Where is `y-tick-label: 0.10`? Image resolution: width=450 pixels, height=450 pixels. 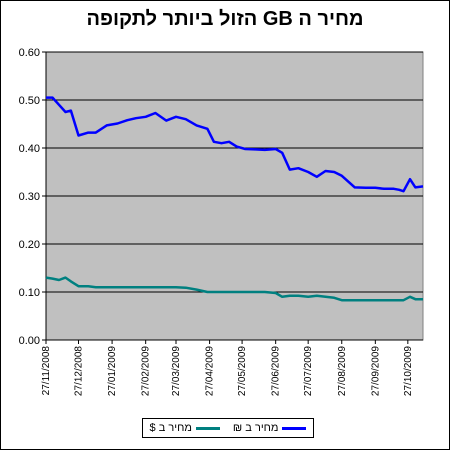 y-tick-label: 0.10 is located at coordinates (29, 293).